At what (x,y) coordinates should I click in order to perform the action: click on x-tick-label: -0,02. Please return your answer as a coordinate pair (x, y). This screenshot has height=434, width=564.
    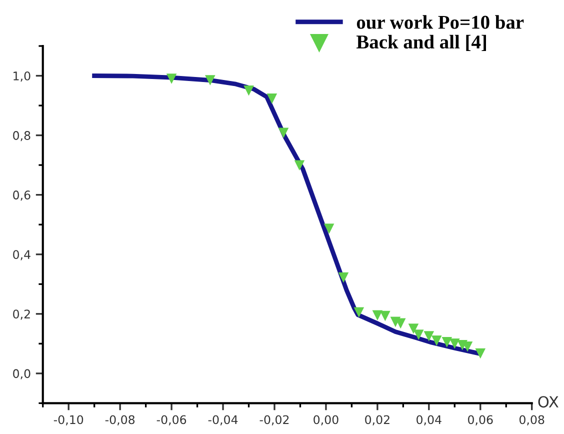
    Looking at the image, I should click on (274, 420).